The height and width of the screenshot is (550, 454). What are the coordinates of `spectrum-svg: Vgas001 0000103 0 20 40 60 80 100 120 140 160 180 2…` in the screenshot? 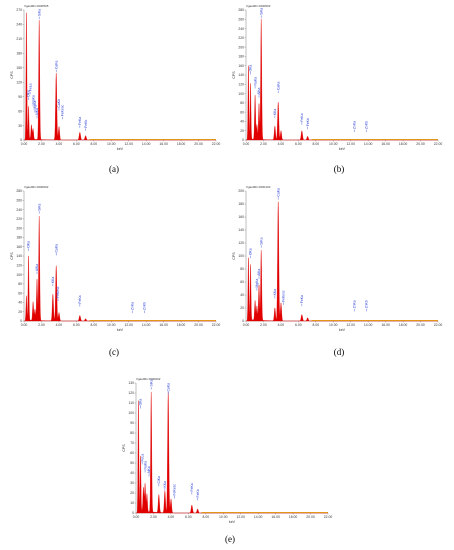 It's located at (337, 258).